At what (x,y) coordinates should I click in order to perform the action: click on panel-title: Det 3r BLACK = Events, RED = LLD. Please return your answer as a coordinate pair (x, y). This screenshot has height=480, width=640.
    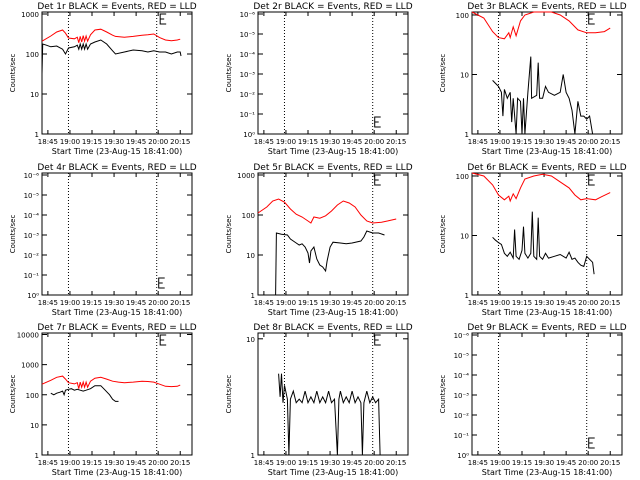
    Looking at the image, I should click on (546, 7).